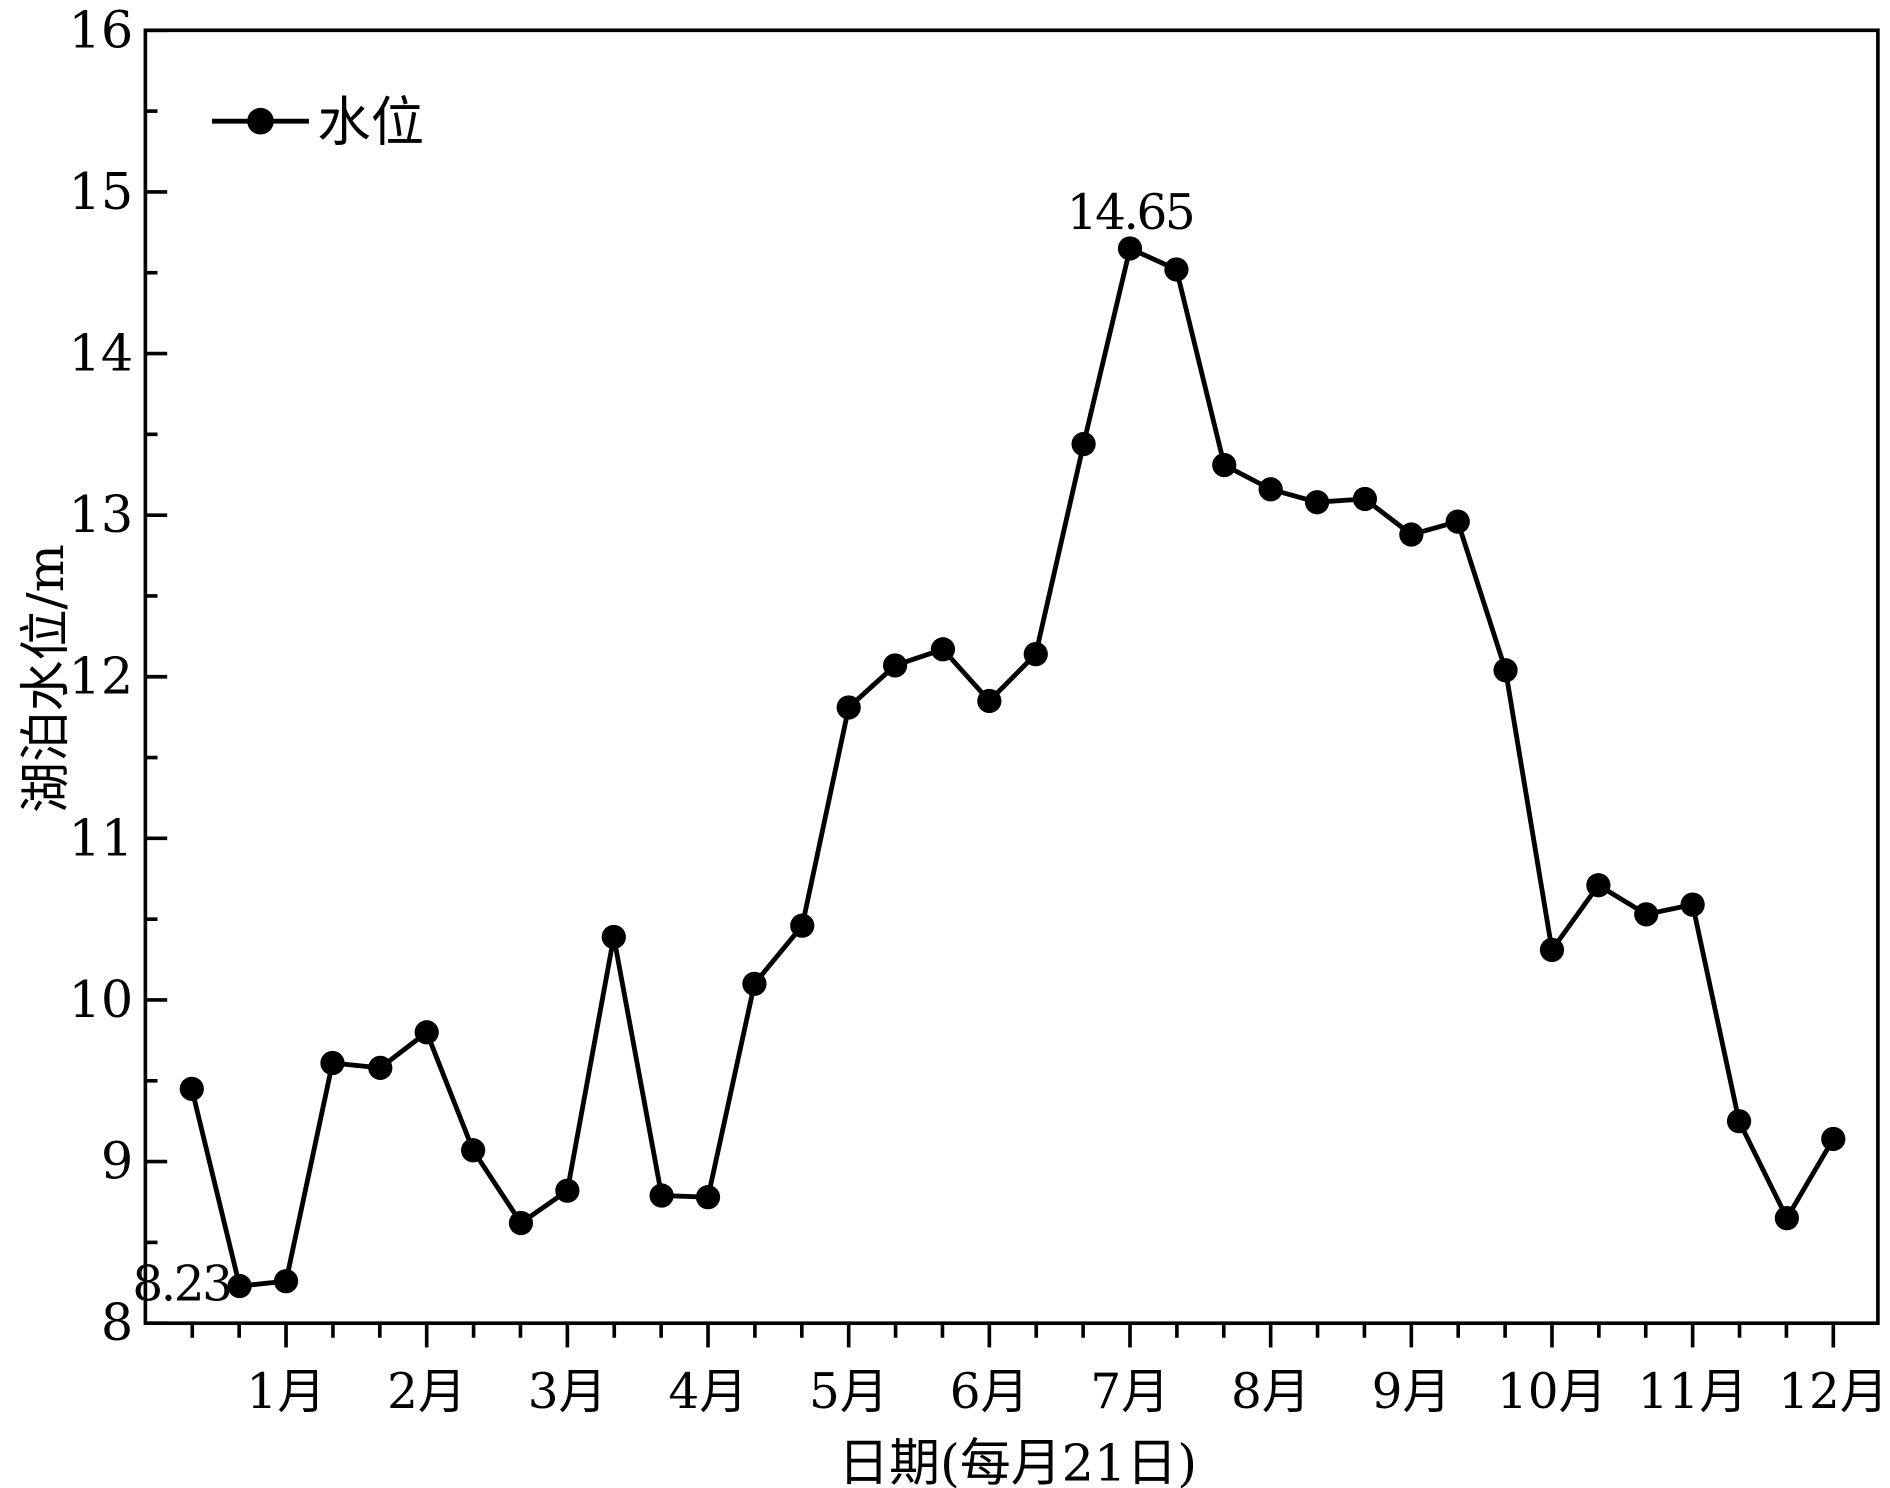 The height and width of the screenshot is (1488, 1890). I want to click on x-tick-label: 8月, so click(1270, 1392).